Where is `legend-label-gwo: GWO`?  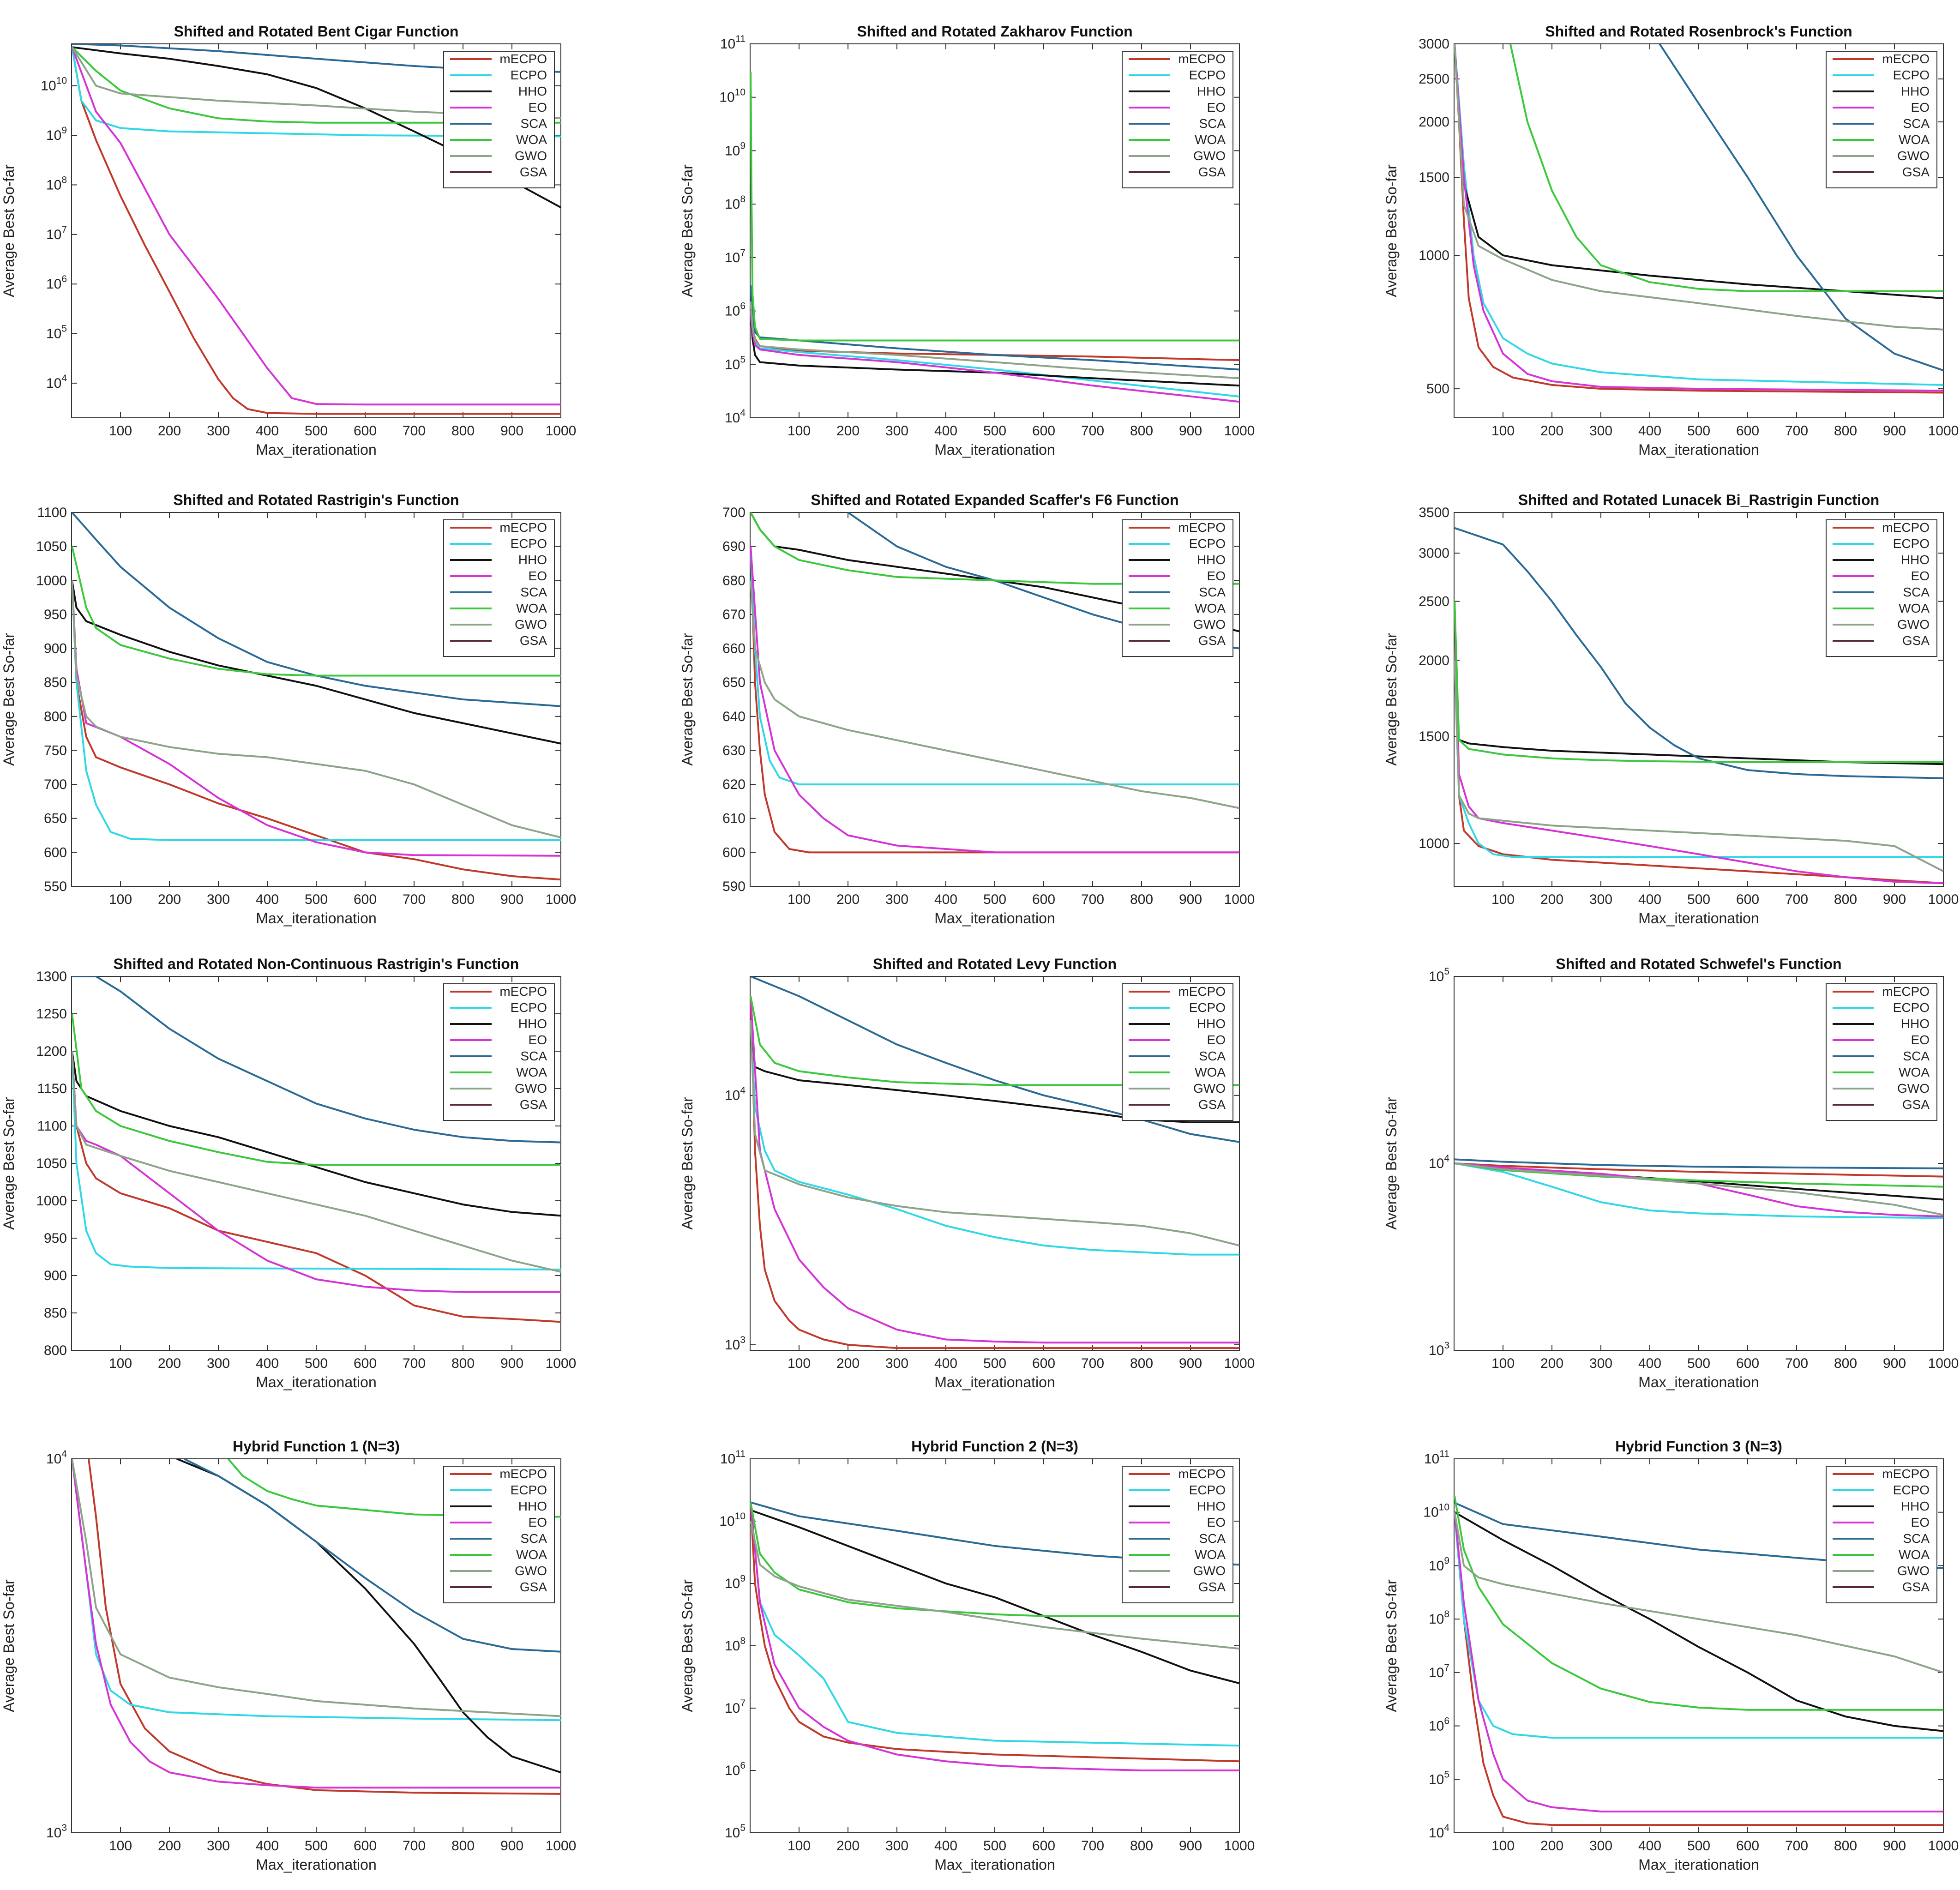 legend-label-gwo: GWO is located at coordinates (531, 156).